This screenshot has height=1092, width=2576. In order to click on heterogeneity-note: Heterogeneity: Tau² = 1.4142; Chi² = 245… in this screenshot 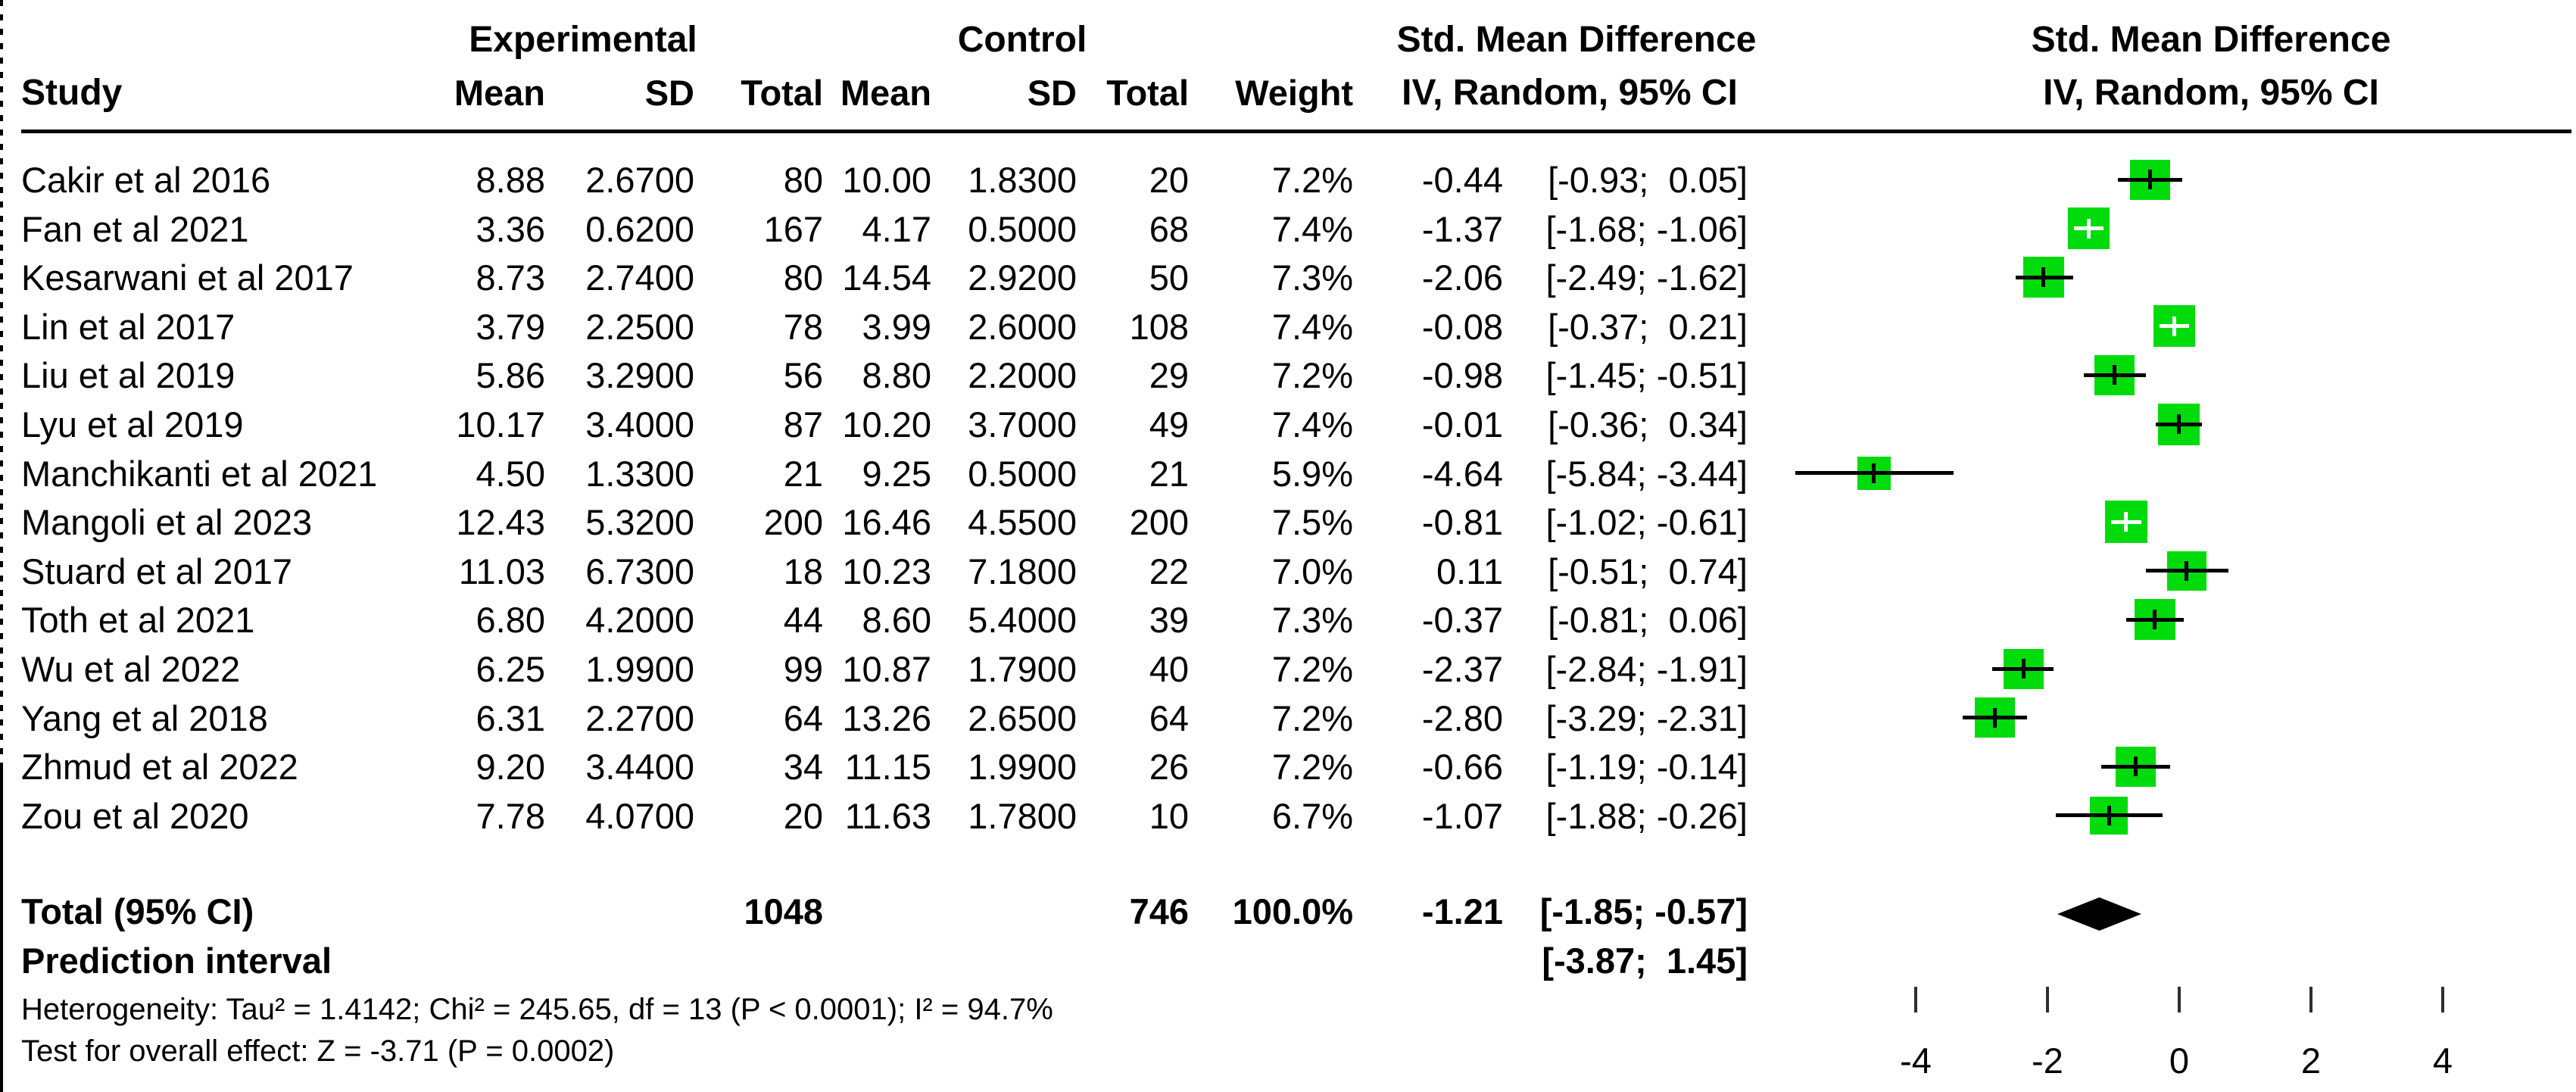, I will do `click(537, 1009)`.